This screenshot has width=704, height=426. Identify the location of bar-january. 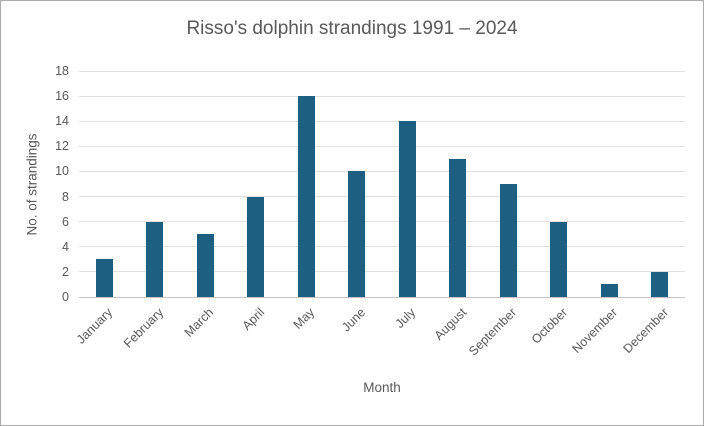
(104, 278).